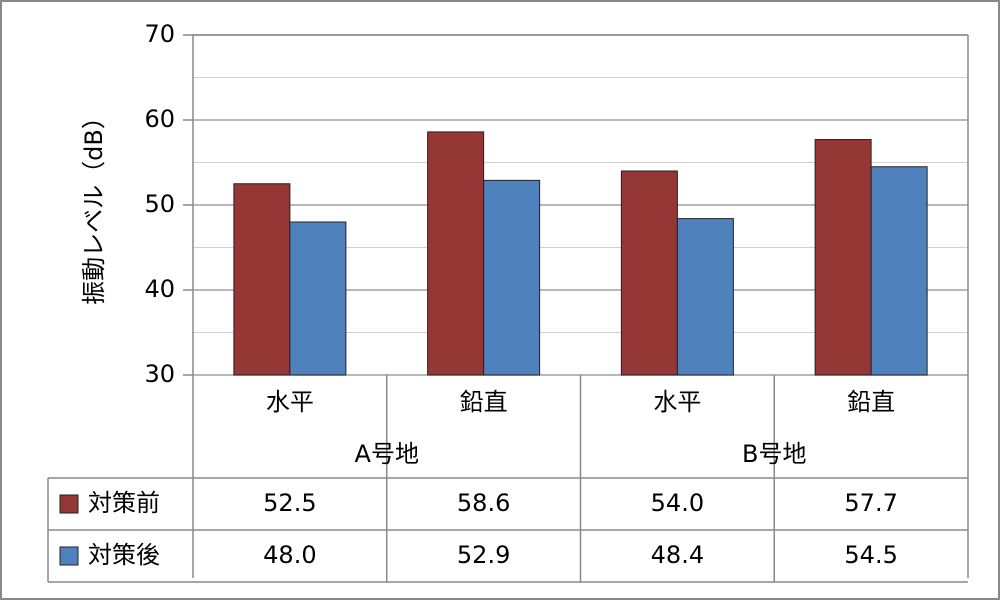 This screenshot has height=600, width=1000. I want to click on group-label: B号地, so click(774, 454).